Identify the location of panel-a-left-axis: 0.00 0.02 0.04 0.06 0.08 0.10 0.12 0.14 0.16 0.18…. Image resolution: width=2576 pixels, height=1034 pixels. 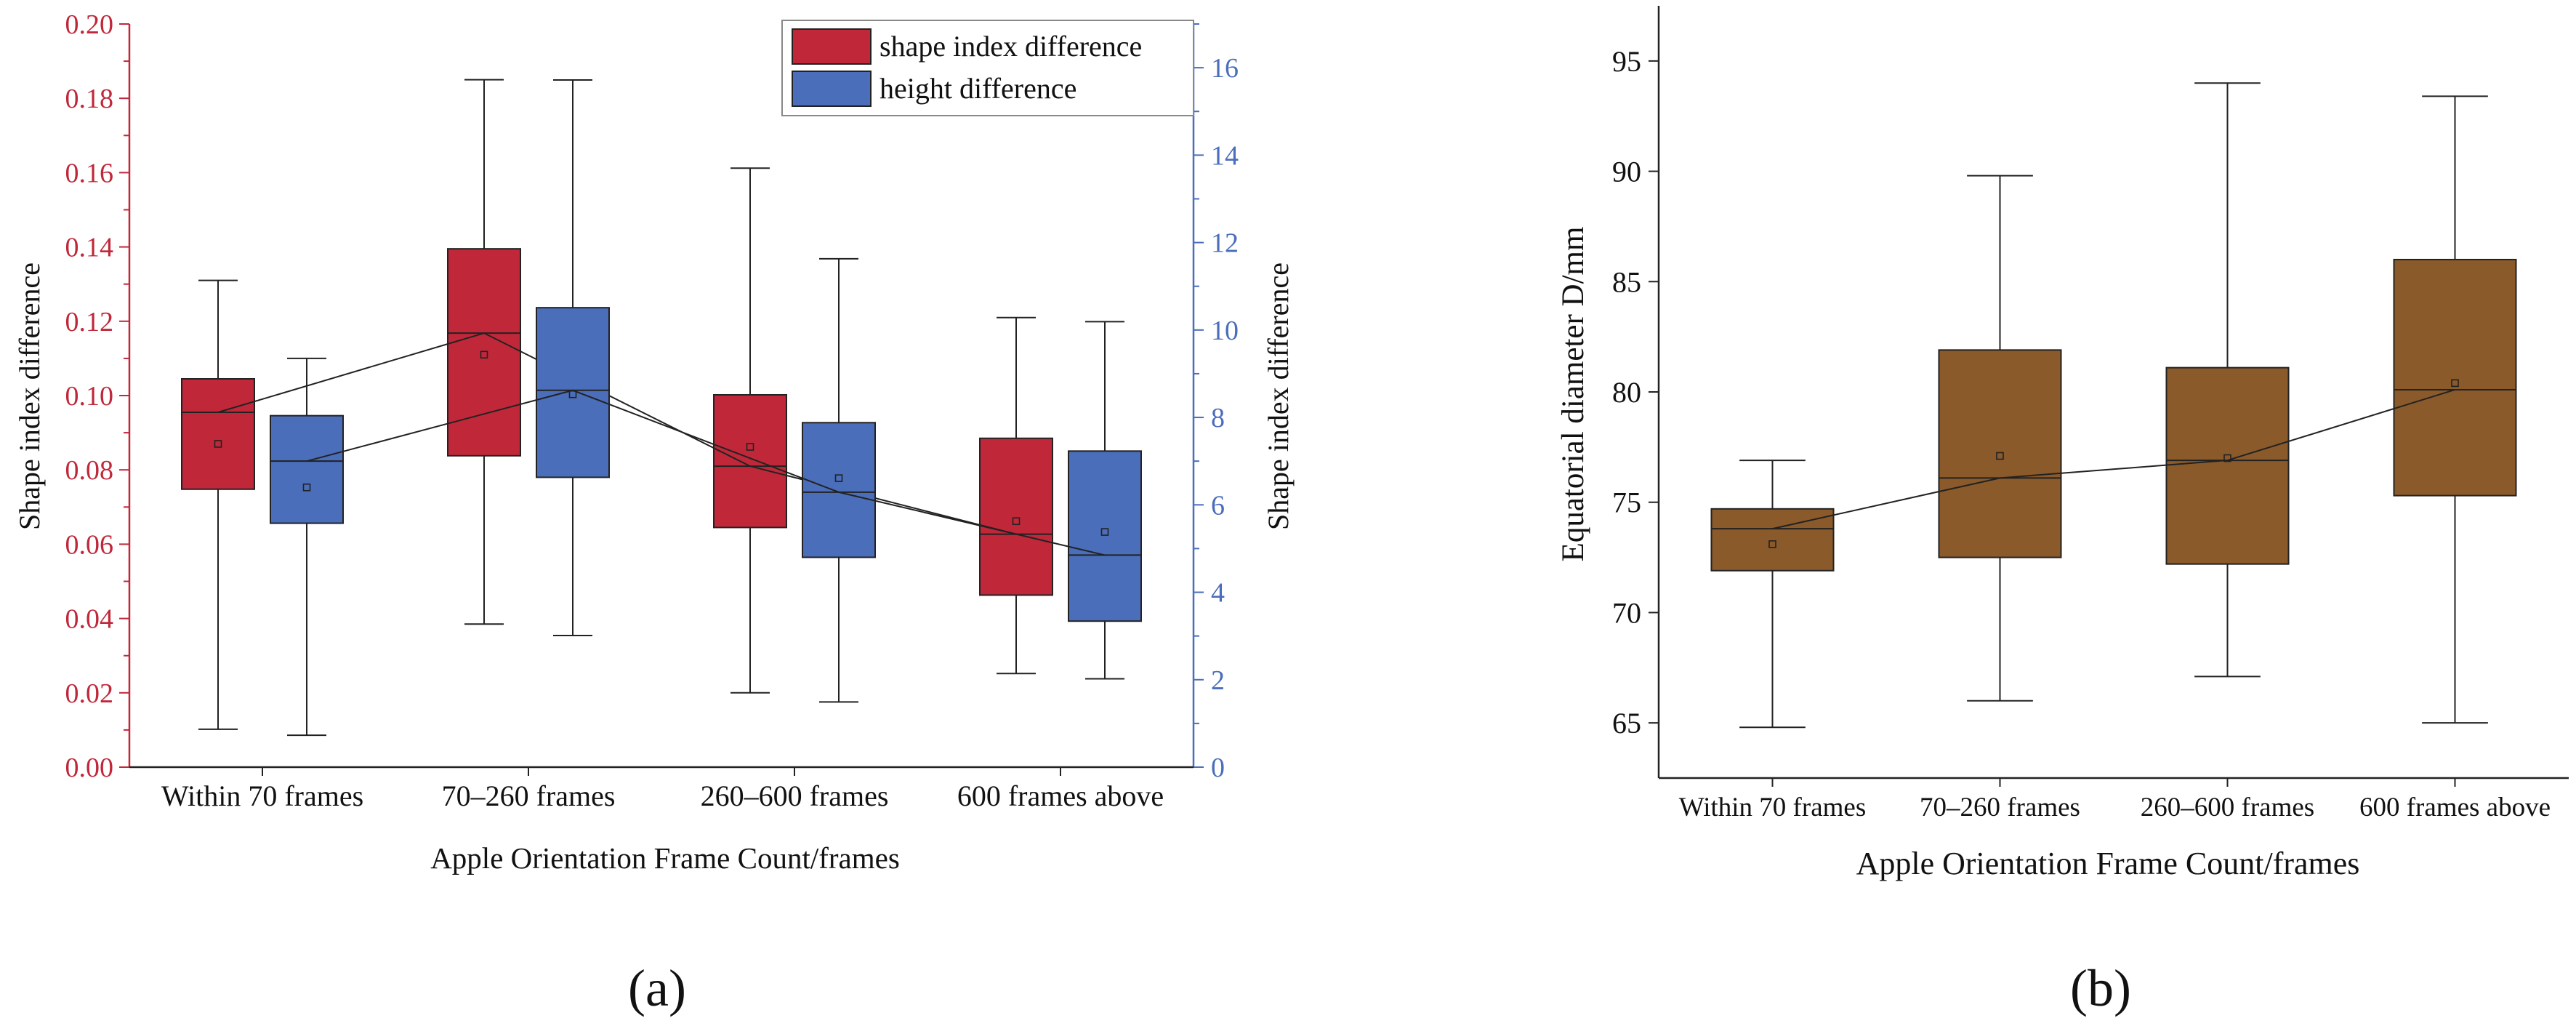
(97, 396).